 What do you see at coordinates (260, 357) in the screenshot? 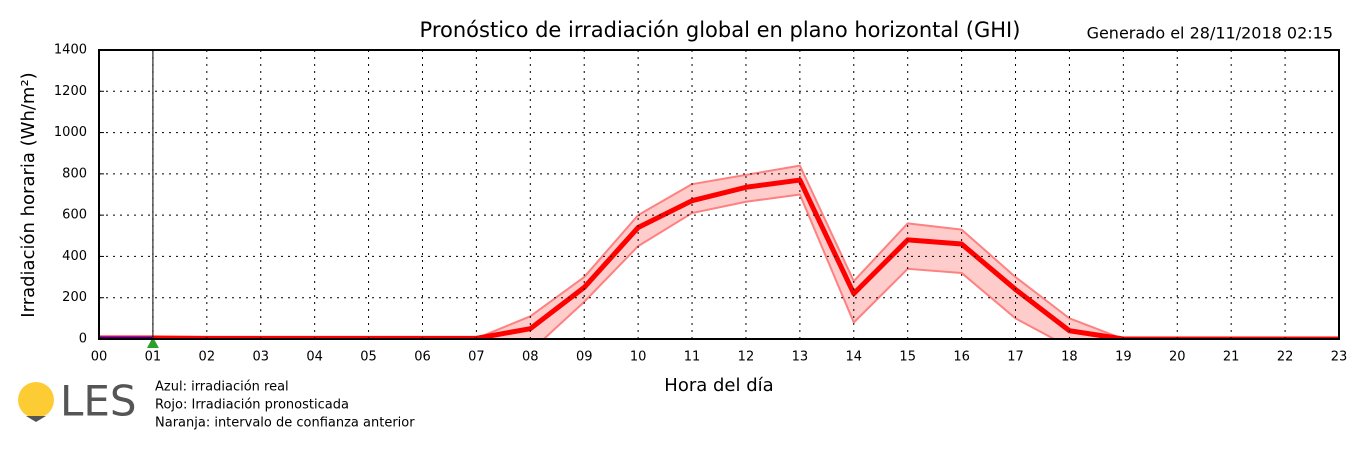
I see `x-tick-label: 03` at bounding box center [260, 357].